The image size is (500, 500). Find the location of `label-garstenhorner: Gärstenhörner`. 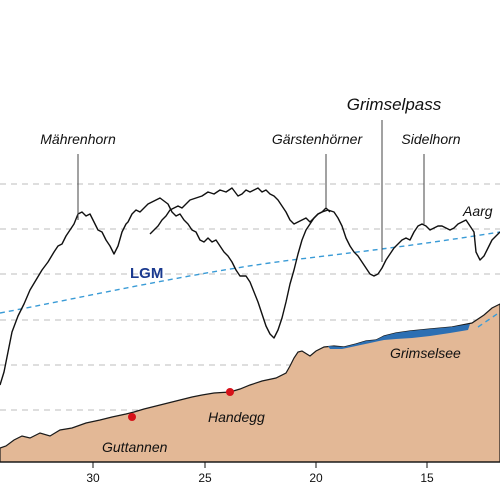

label-garstenhorner: Gärstenhörner is located at coordinates (318, 139).